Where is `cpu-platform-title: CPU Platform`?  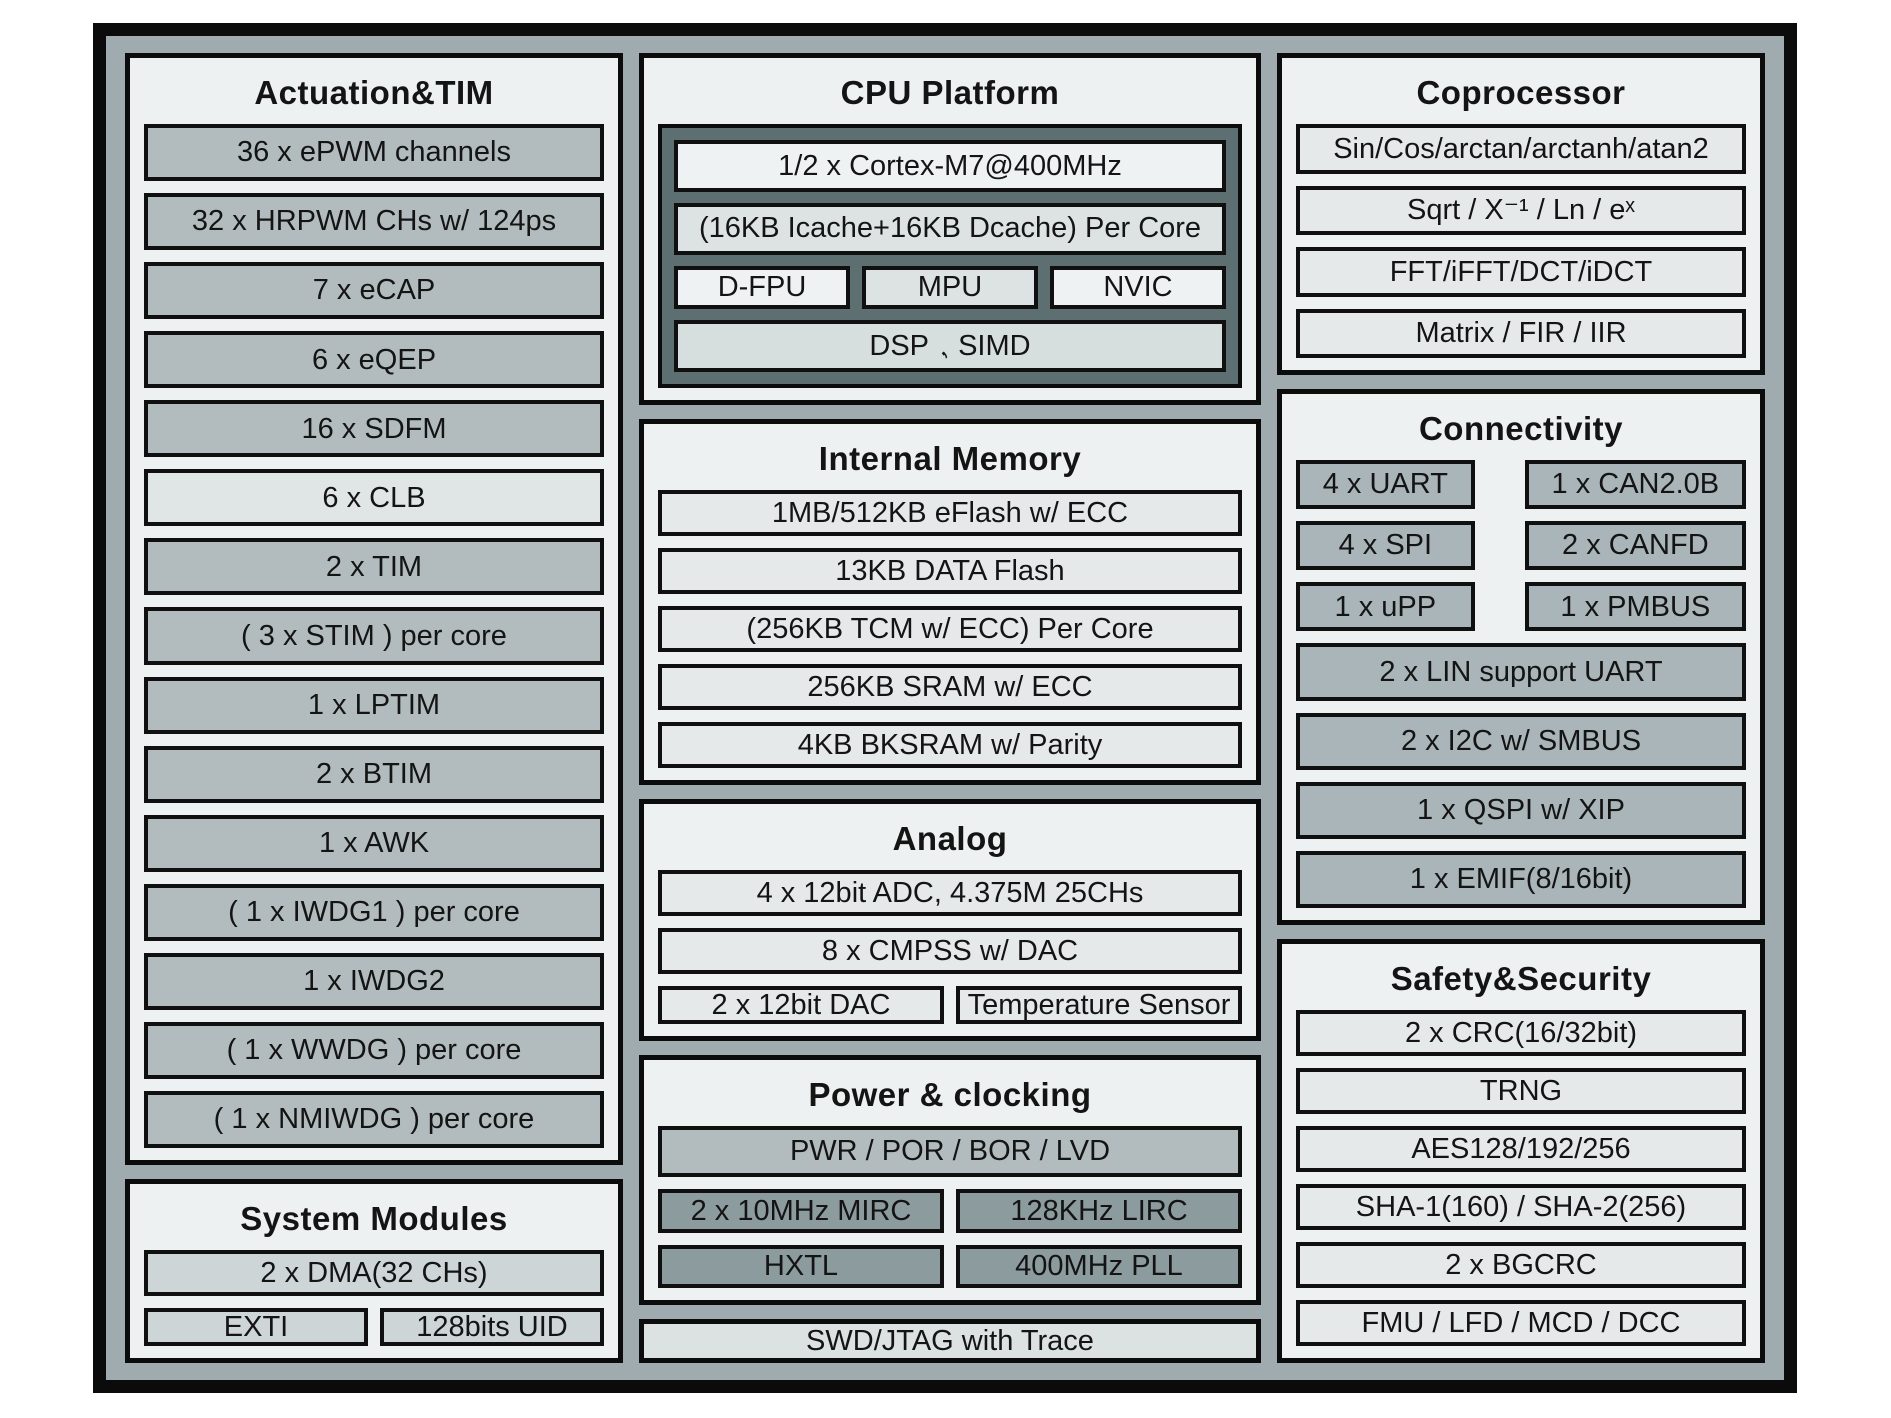 cpu-platform-title: CPU Platform is located at coordinates (950, 92).